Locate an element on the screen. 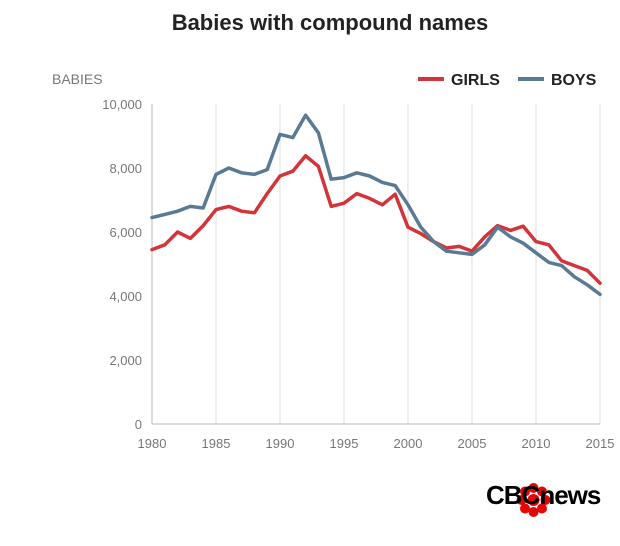 The height and width of the screenshot is (546, 620). x-tick-label: 2005 is located at coordinates (472, 443).